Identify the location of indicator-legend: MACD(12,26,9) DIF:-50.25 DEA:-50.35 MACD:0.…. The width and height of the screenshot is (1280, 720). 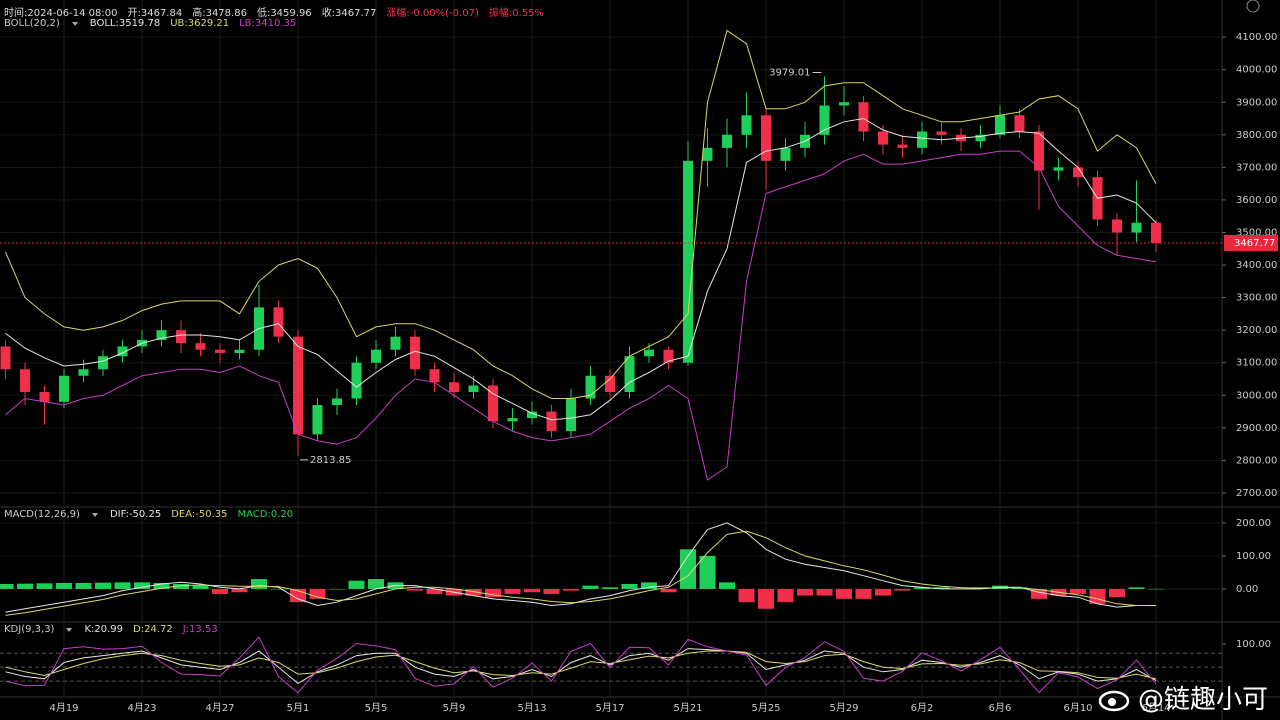
(148, 514).